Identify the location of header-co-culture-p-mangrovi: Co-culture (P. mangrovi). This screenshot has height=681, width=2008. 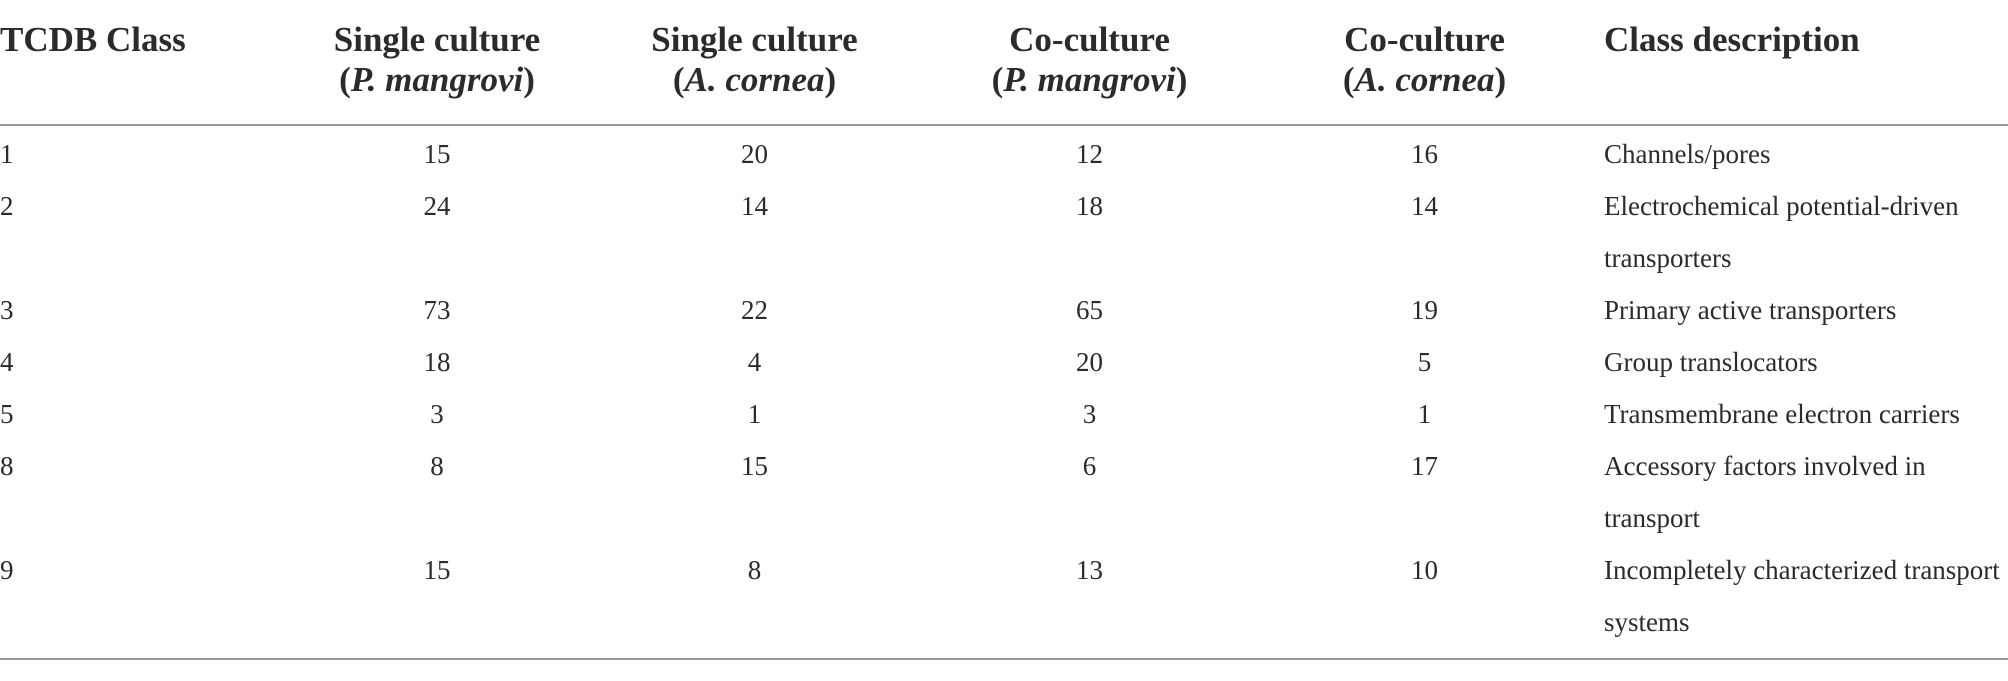
(1089, 63).